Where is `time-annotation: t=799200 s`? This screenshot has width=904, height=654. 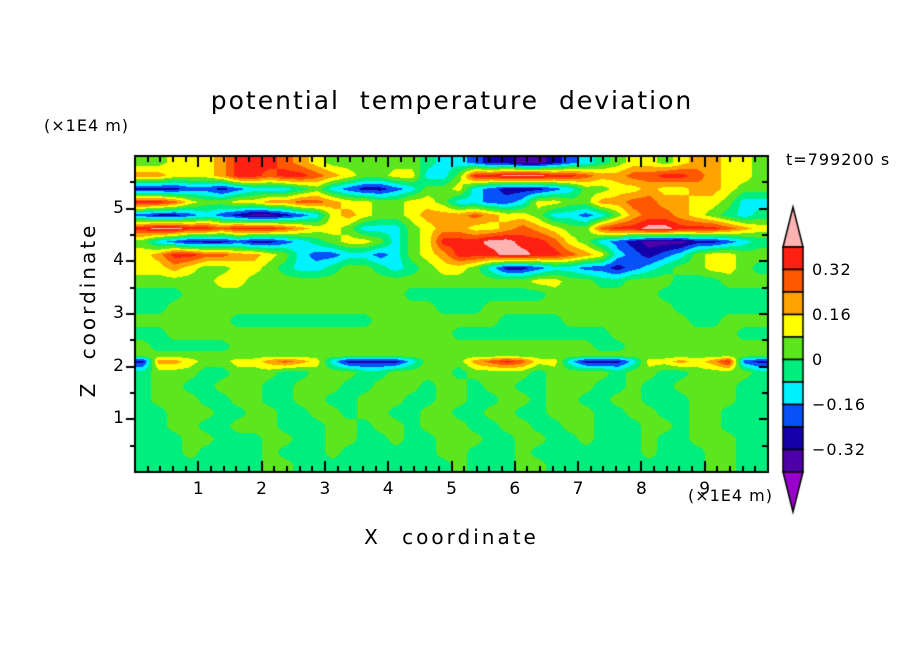
time-annotation: t=799200 s is located at coordinates (838, 159).